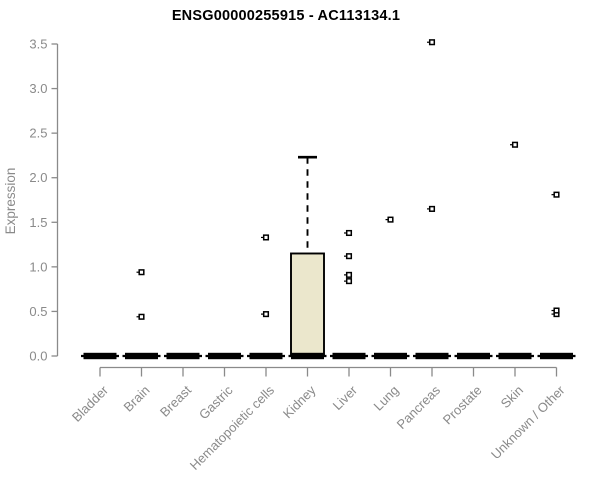 The height and width of the screenshot is (500, 600). Describe the element at coordinates (10, 201) in the screenshot. I see `y-axis-title: Expression` at that location.